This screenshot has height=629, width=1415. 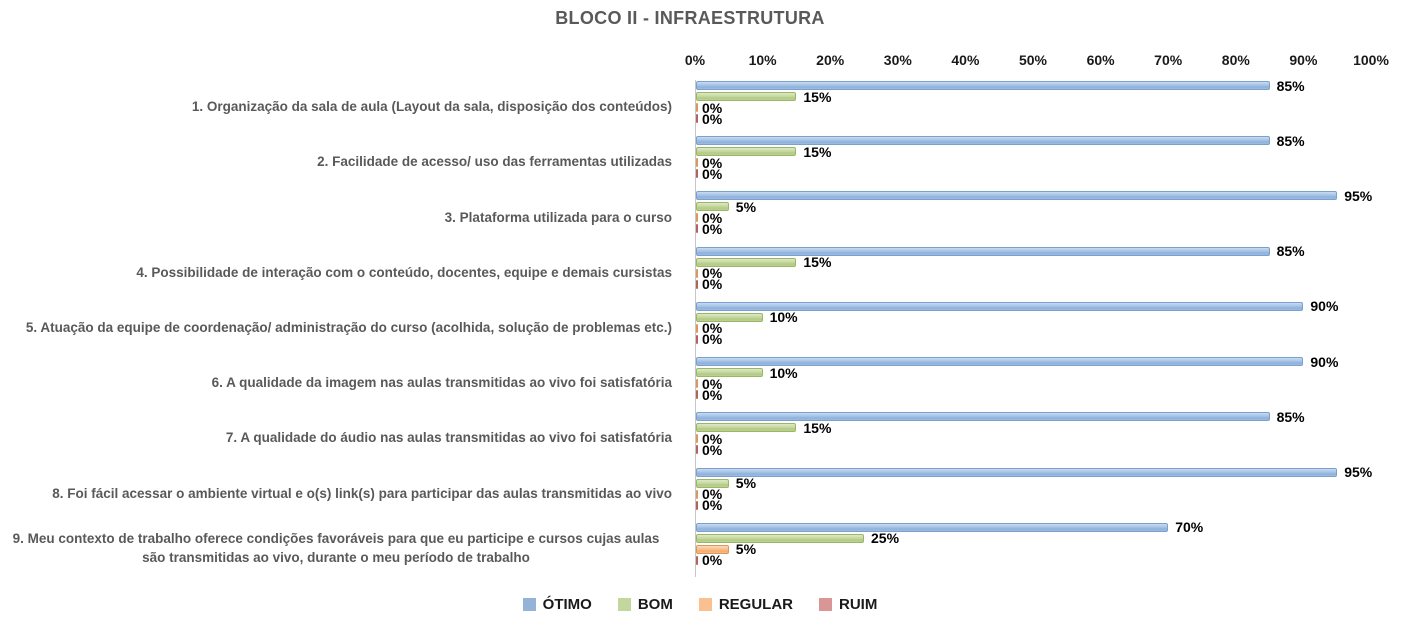 I want to click on legend: ÓTIMO BOM REGULAR RUIM, so click(x=700, y=604).